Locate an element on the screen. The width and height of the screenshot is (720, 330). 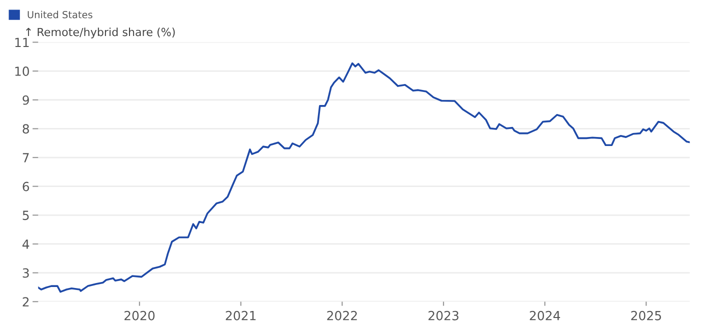
x-tick-label: 2024 is located at coordinates (545, 315).